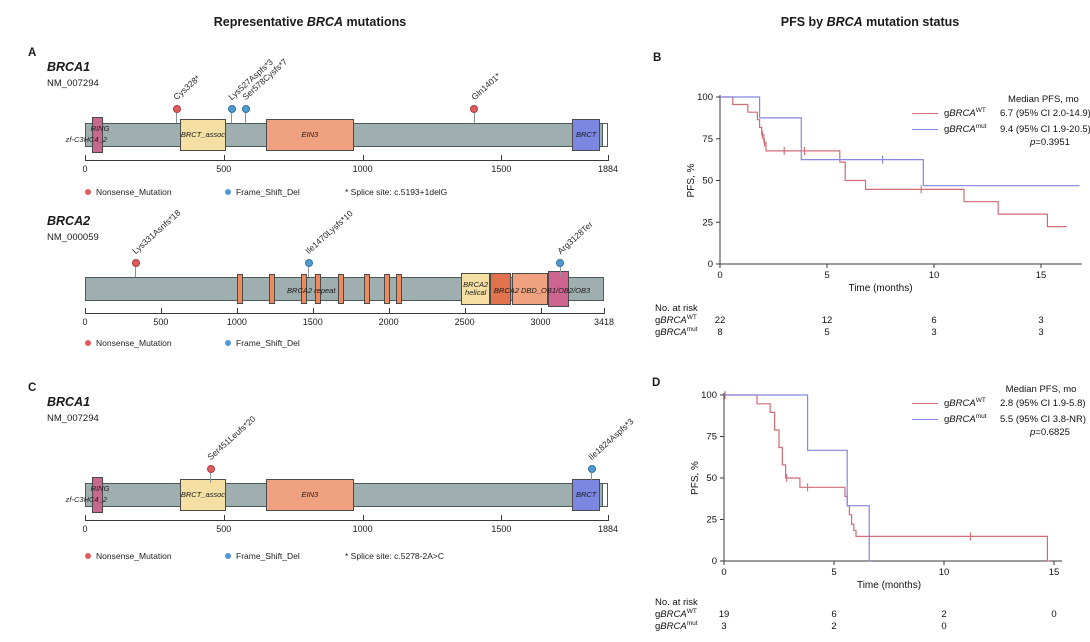 The width and height of the screenshot is (1090, 642). What do you see at coordinates (605, 135) in the screenshot?
I see `gene-body-tail` at bounding box center [605, 135].